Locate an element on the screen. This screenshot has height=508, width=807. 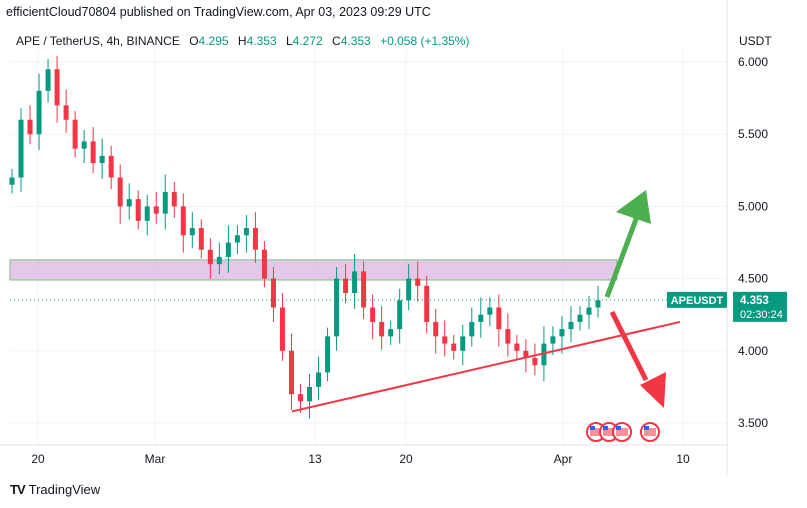
low-value: 4.272 is located at coordinates (307, 41).